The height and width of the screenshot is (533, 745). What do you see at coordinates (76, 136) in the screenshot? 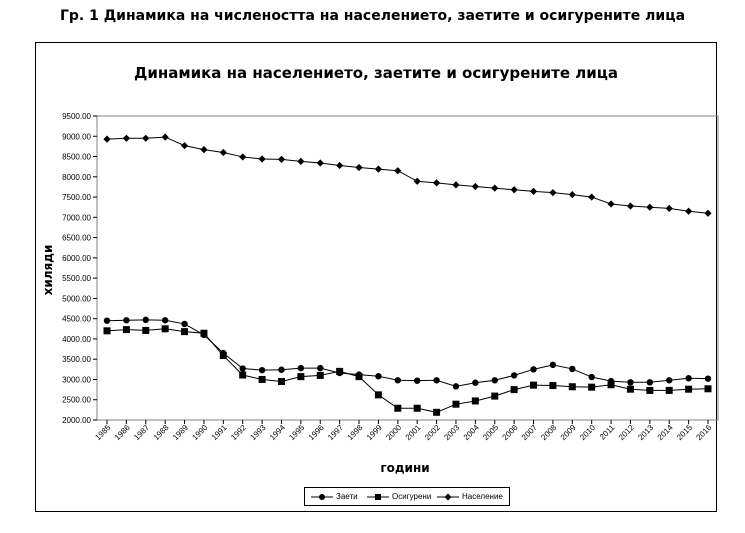
I see `y-tick-label: 9000.00` at bounding box center [76, 136].